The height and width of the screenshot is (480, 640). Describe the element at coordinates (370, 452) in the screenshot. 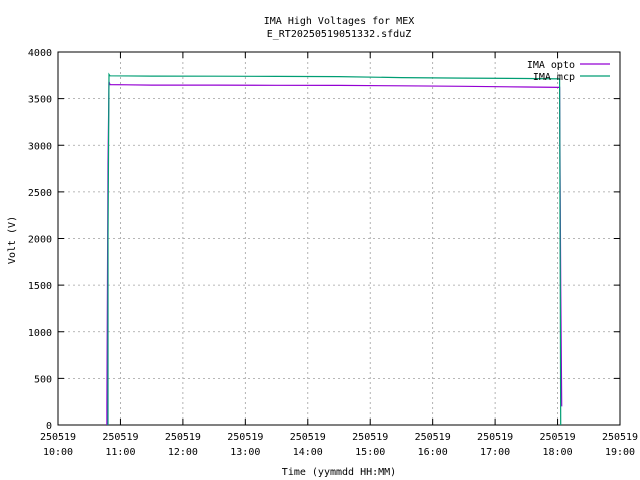

I see `x-tick-time: 15:00` at that location.